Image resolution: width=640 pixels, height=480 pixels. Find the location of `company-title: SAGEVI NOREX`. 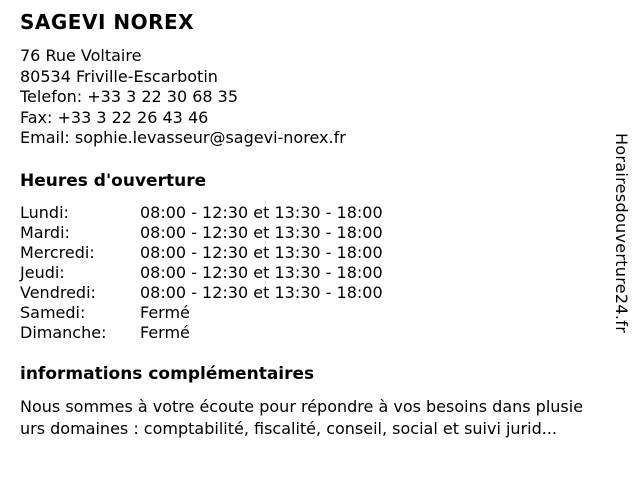

company-title: SAGEVI NOREX is located at coordinates (107, 22).